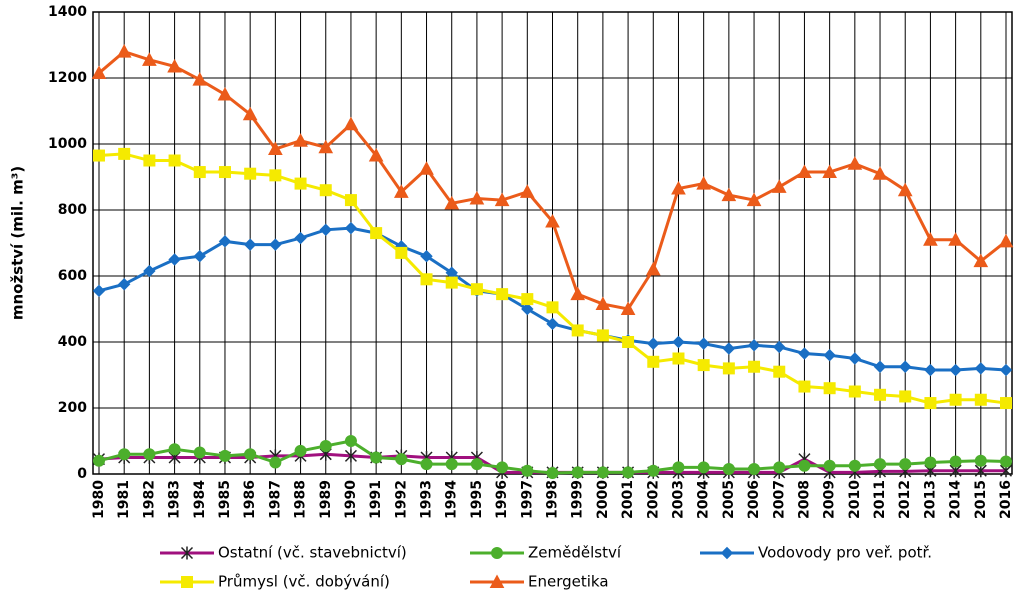 Image resolution: width=1024 pixels, height=602 pixels. Describe the element at coordinates (880, 499) in the screenshot. I see `x-tick-label: 2011` at that location.